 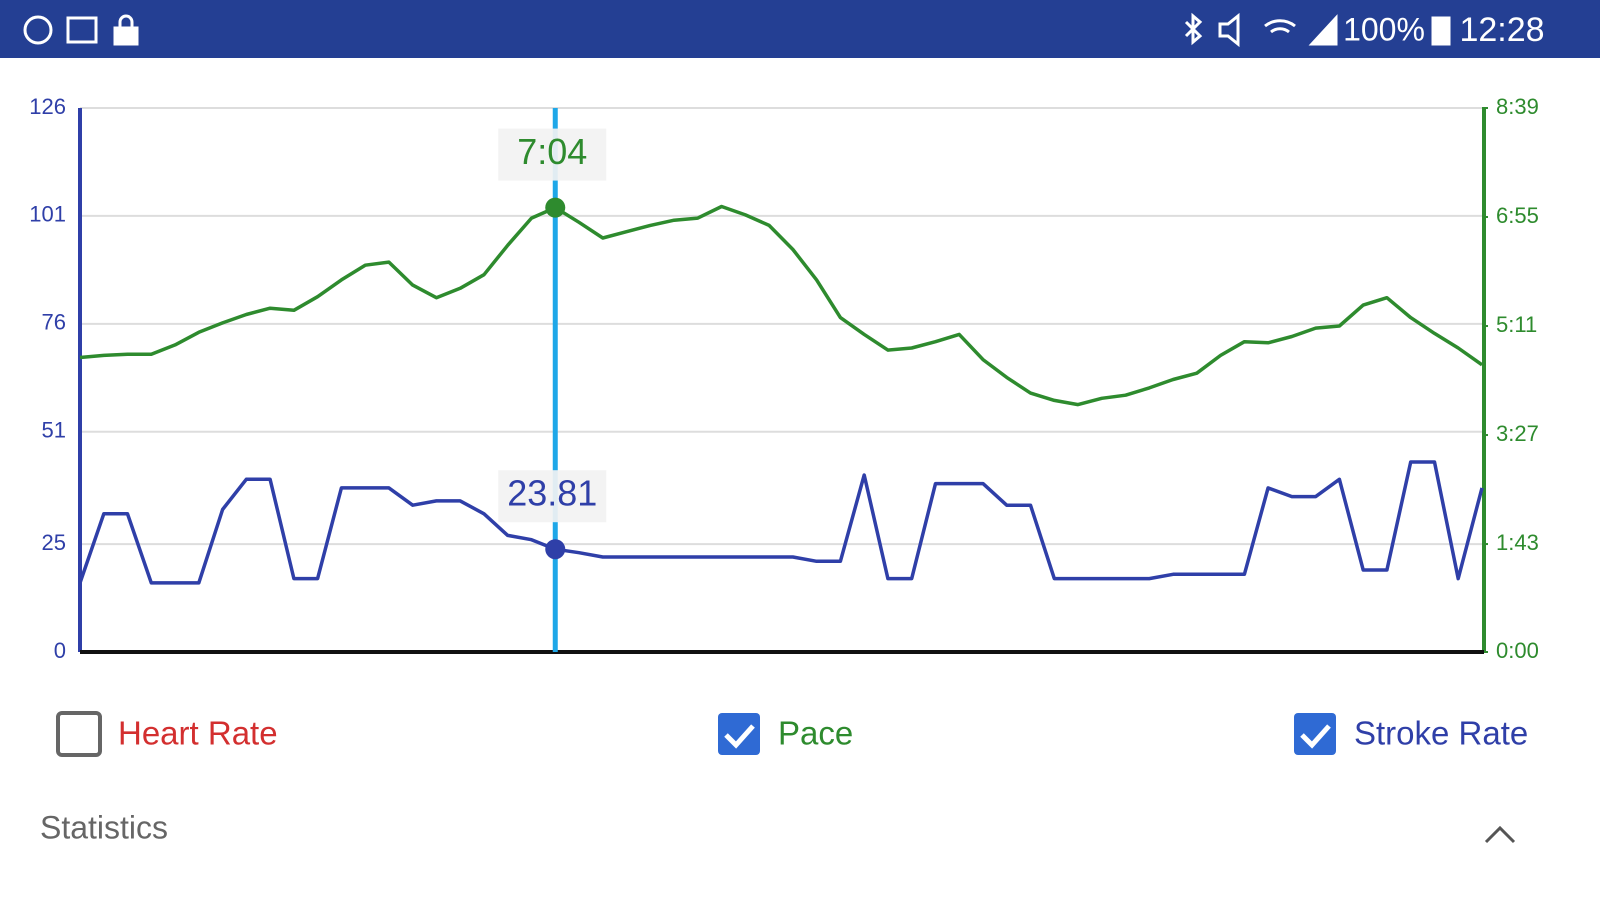 What do you see at coordinates (198, 733) in the screenshot?
I see `legend-label: Heart Rate` at bounding box center [198, 733].